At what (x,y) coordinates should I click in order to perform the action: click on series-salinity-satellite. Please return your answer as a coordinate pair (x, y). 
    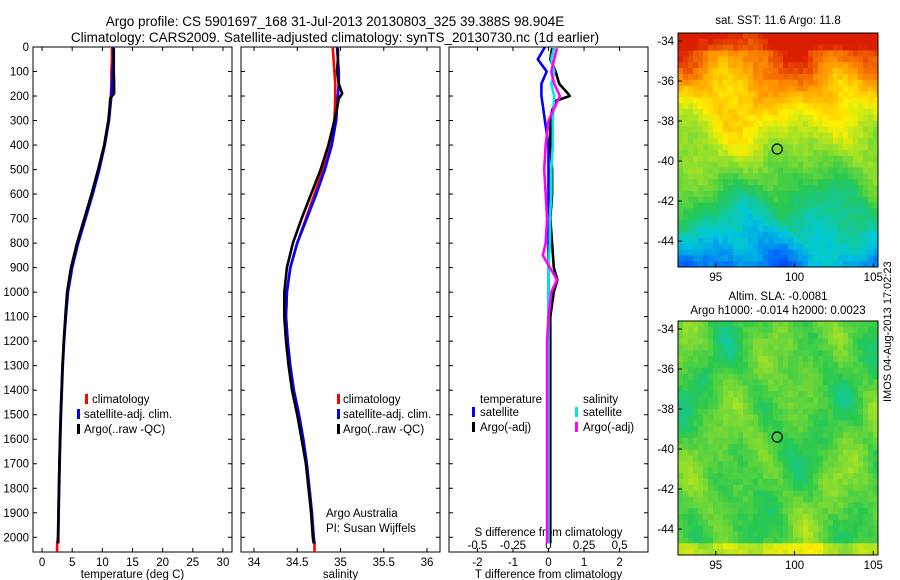
    Looking at the image, I should click on (551, 295).